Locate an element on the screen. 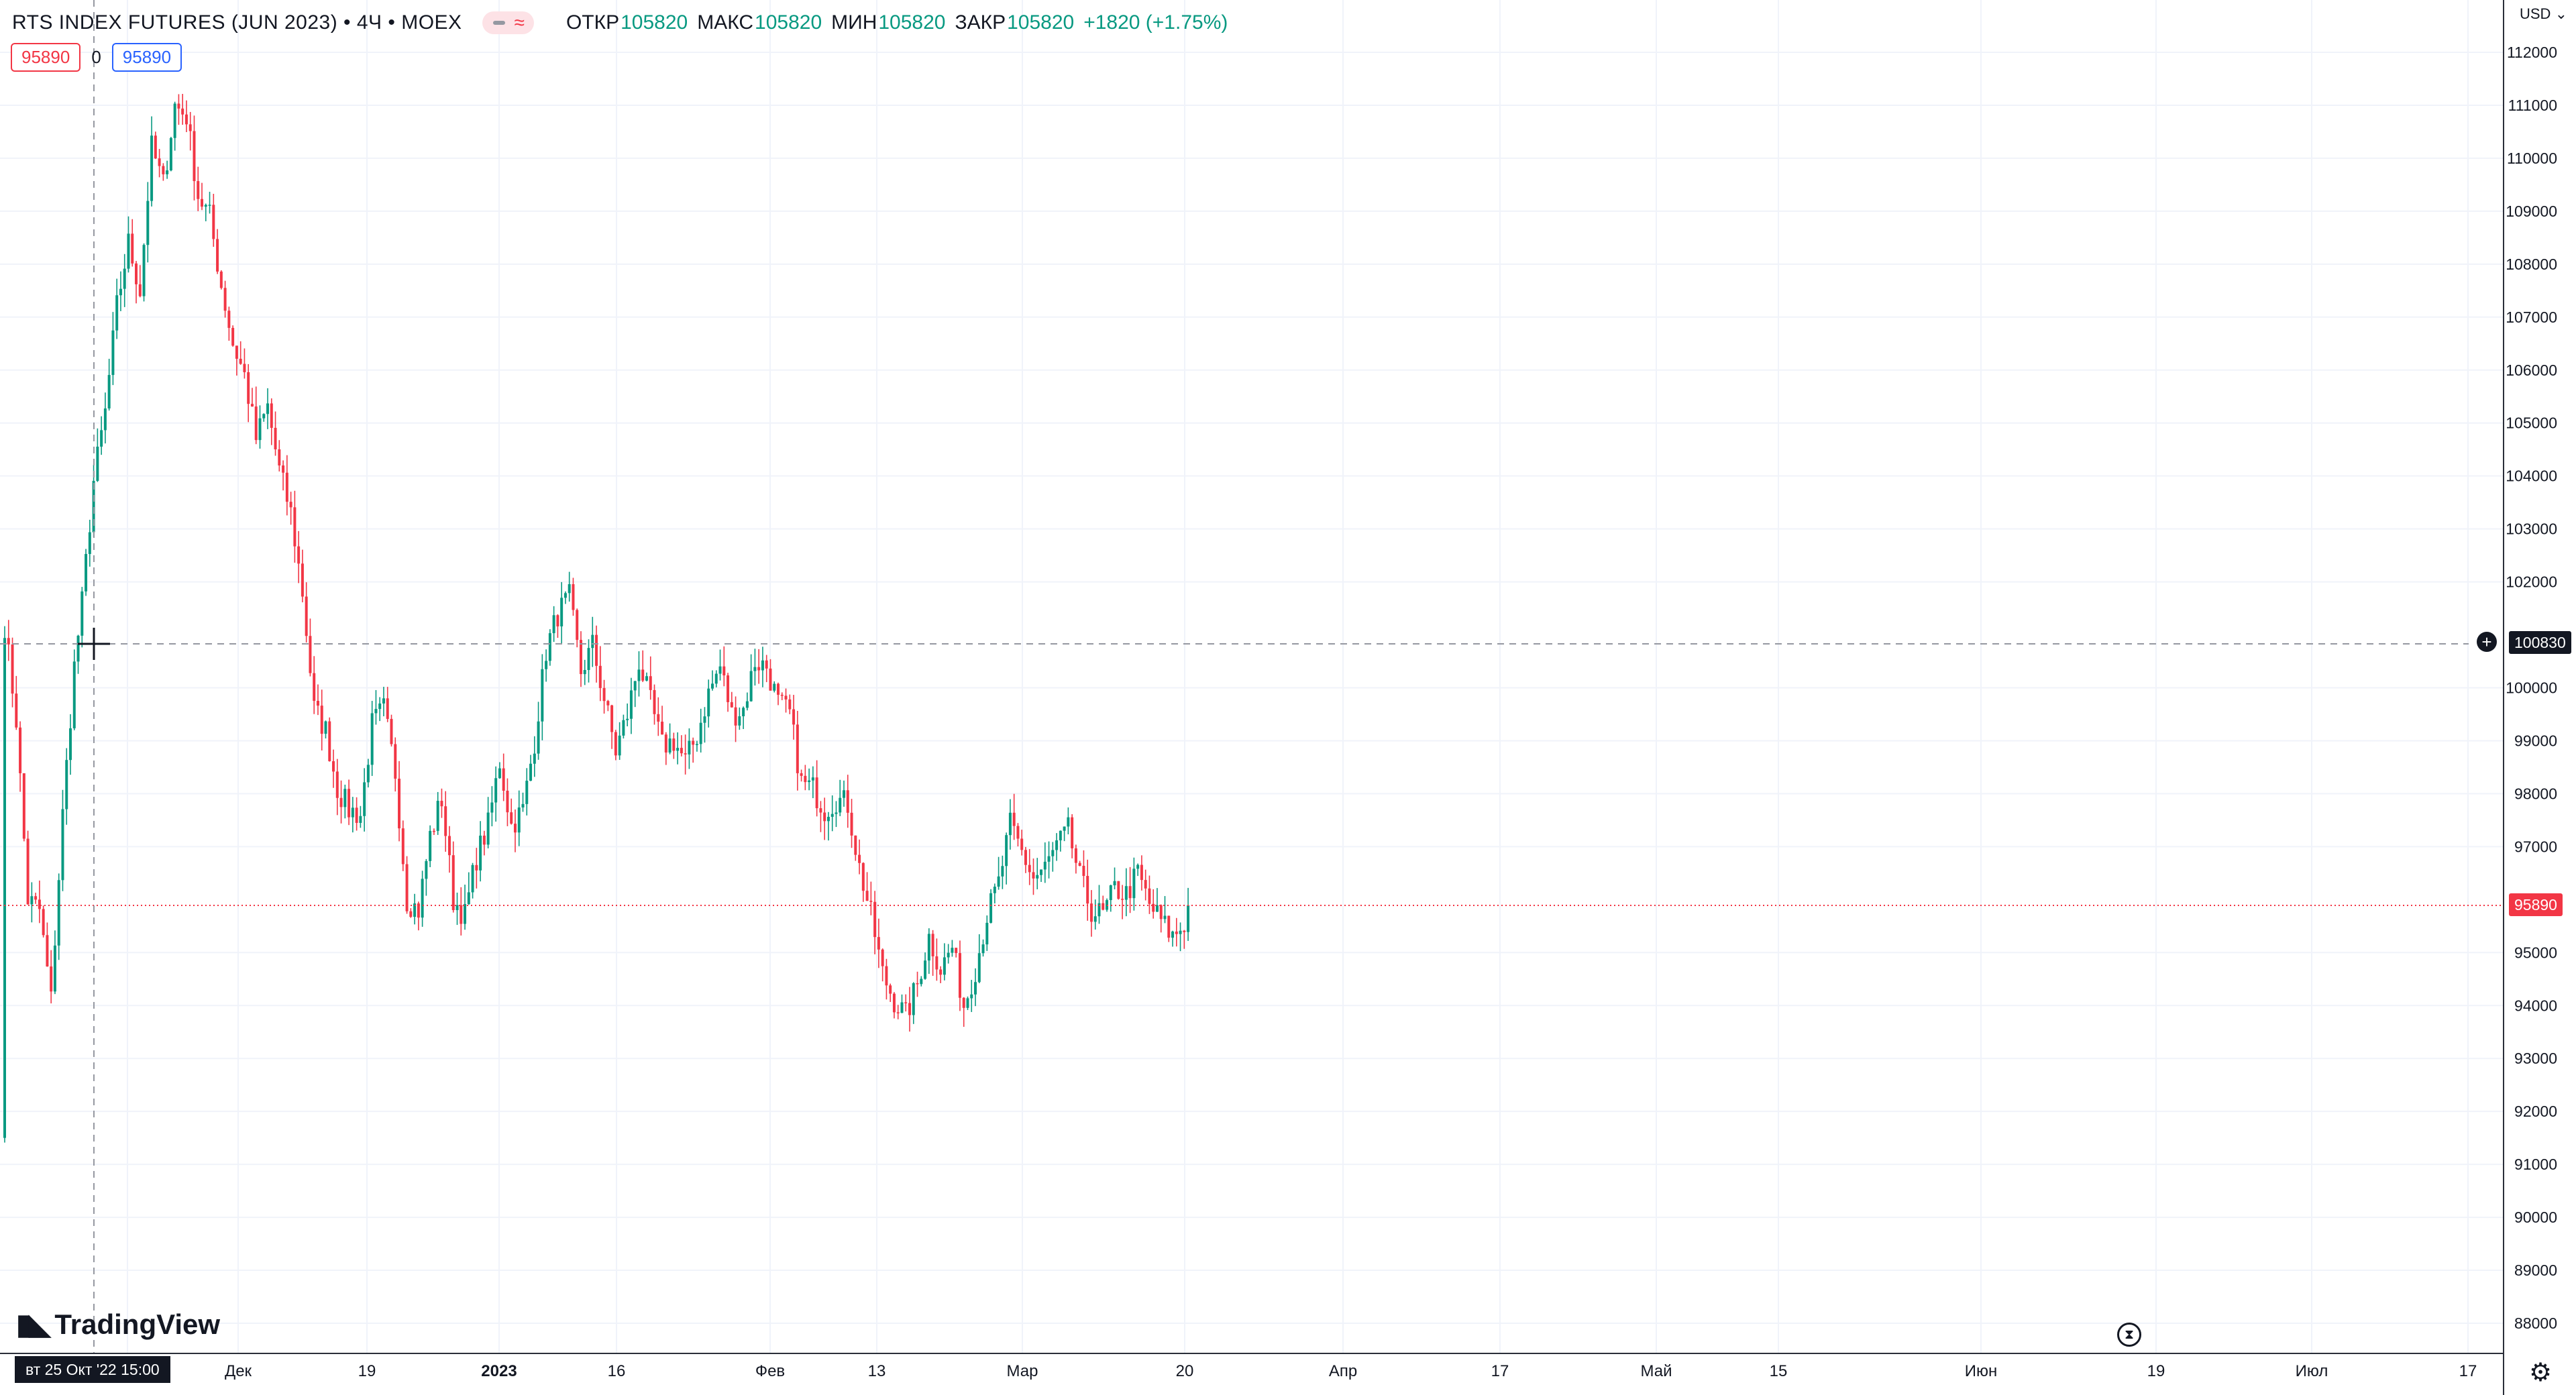 The image size is (2576, 1395). wave-icon: ≈ is located at coordinates (519, 22).